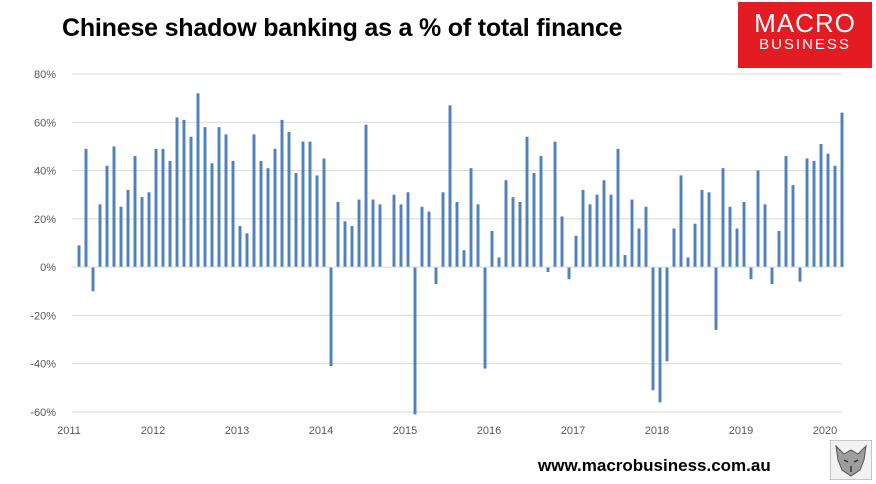 The height and width of the screenshot is (484, 876). What do you see at coordinates (43, 365) in the screenshot?
I see `y-tick-label: -40%` at bounding box center [43, 365].